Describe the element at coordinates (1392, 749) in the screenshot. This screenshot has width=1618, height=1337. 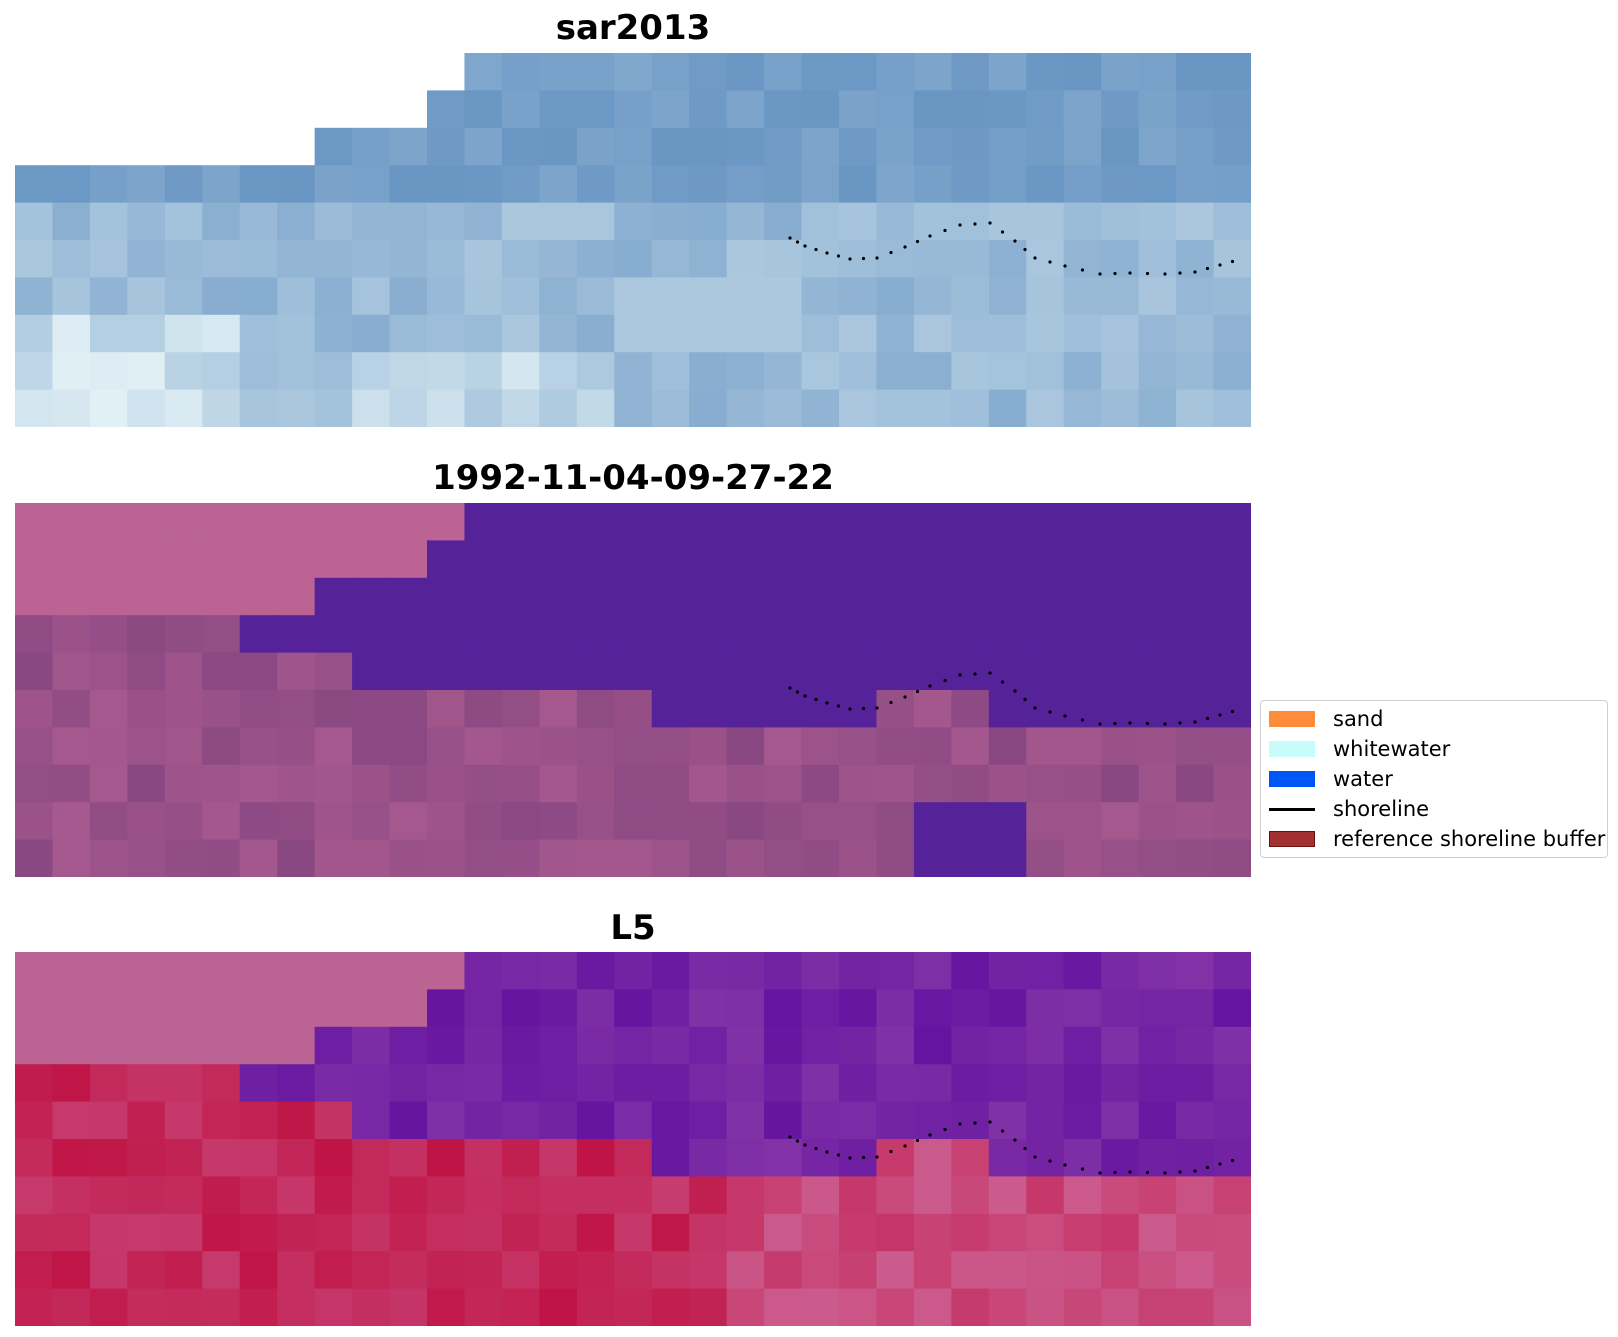
I see `legend-label-whitewater: whitewater` at that location.